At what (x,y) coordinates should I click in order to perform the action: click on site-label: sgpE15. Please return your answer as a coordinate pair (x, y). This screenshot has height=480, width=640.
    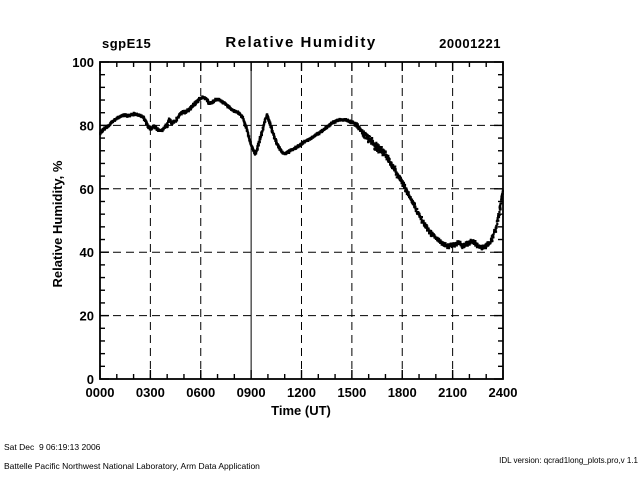
    Looking at the image, I should click on (127, 43).